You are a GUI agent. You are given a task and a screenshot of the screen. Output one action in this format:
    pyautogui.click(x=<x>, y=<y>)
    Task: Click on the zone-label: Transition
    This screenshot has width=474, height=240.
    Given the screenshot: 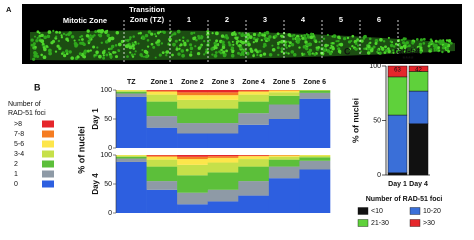 What is the action you would take?
    pyautogui.click(x=147, y=9)
    